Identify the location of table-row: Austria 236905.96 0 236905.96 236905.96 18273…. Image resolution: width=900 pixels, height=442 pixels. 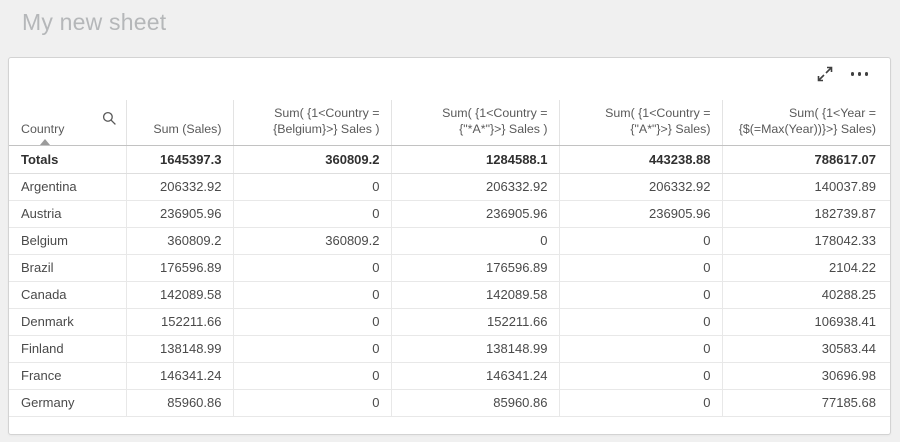
(449, 214).